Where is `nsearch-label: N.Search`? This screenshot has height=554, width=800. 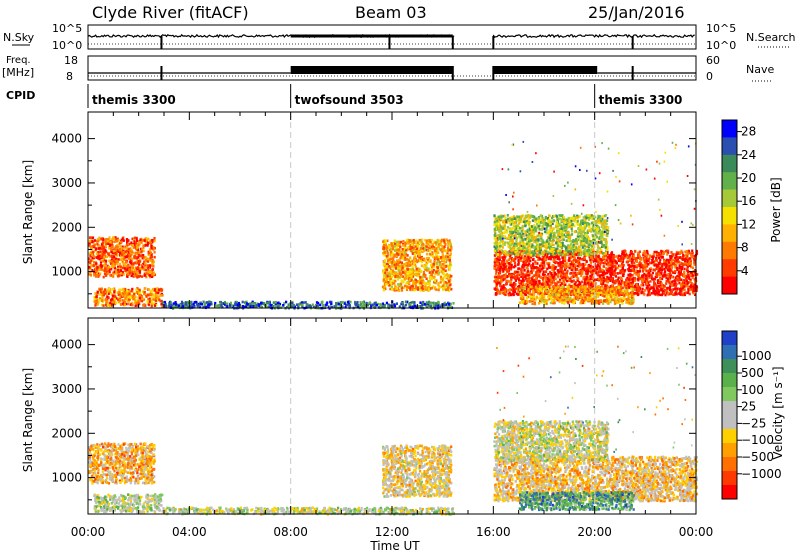
nsearch-label: N.Search is located at coordinates (771, 37).